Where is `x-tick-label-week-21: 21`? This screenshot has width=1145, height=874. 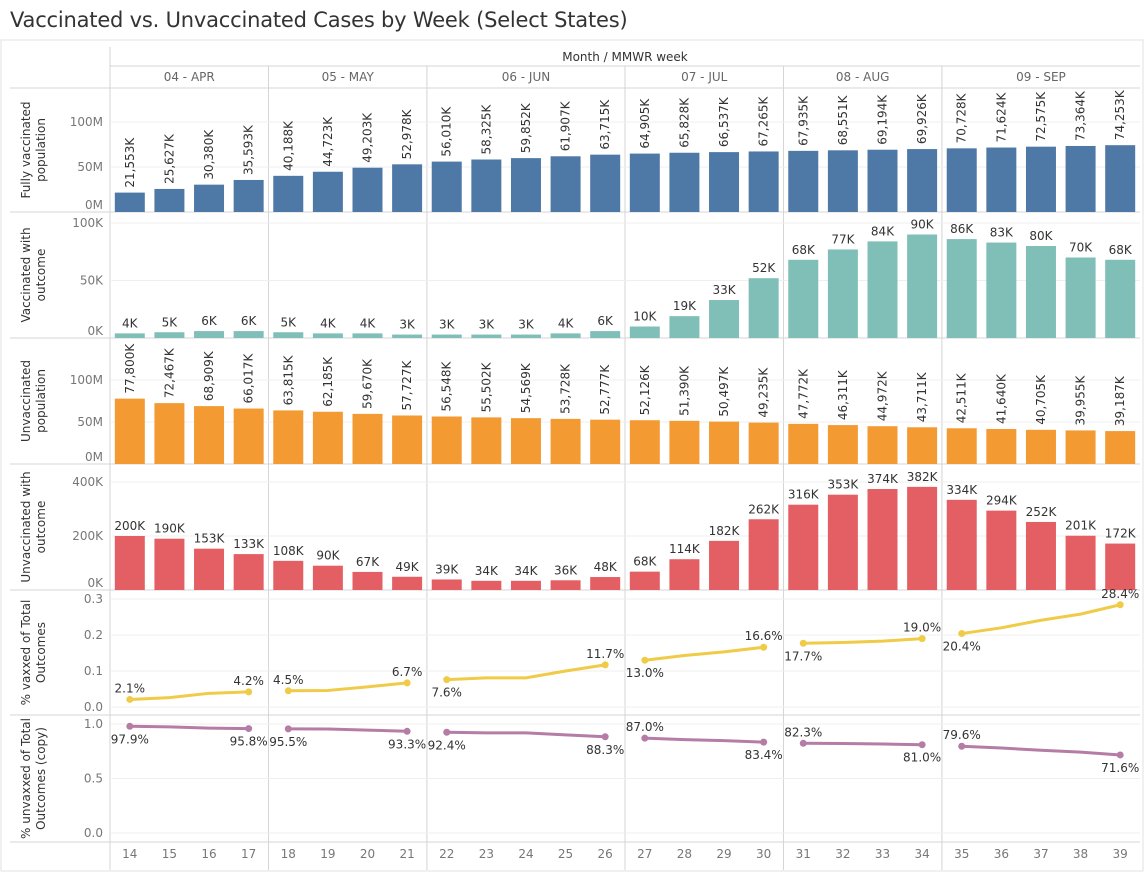 x-tick-label-week-21: 21 is located at coordinates (406, 854).